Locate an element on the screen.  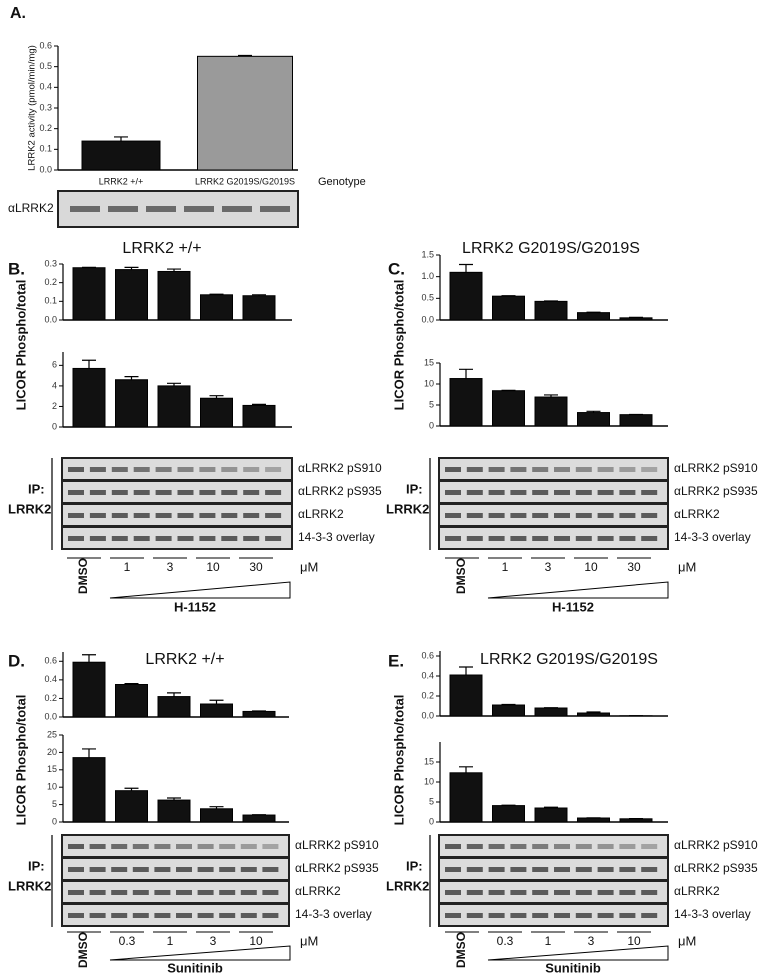
panel-title: LRRK2 G2019S/G2019S is located at coordinates (551, 248).